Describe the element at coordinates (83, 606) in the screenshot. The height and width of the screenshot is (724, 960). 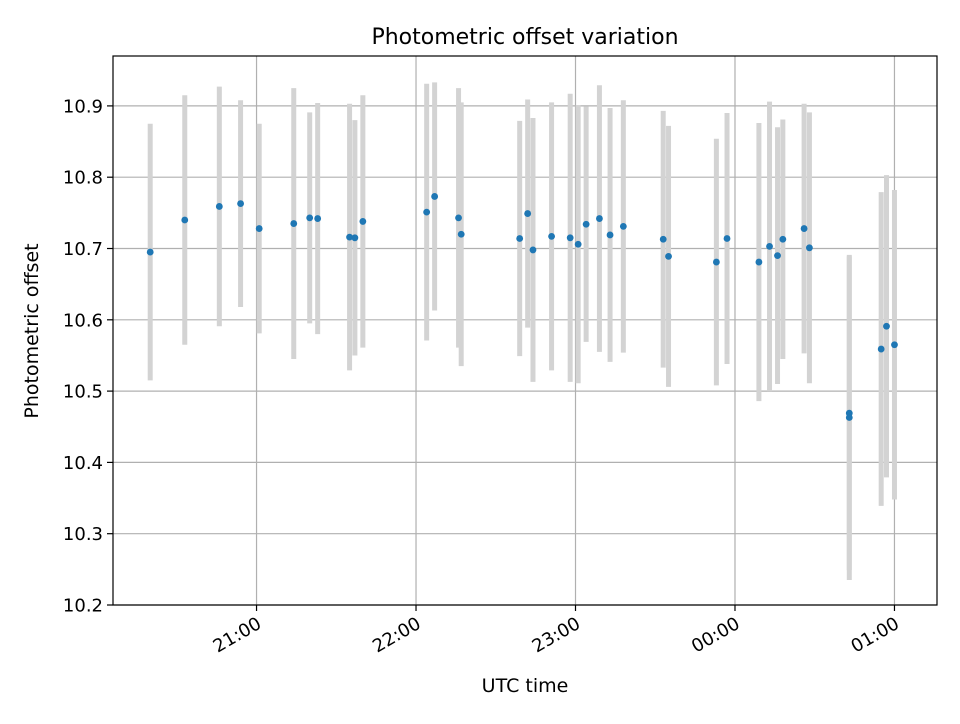
I see `y-tick-label: 10.2` at that location.